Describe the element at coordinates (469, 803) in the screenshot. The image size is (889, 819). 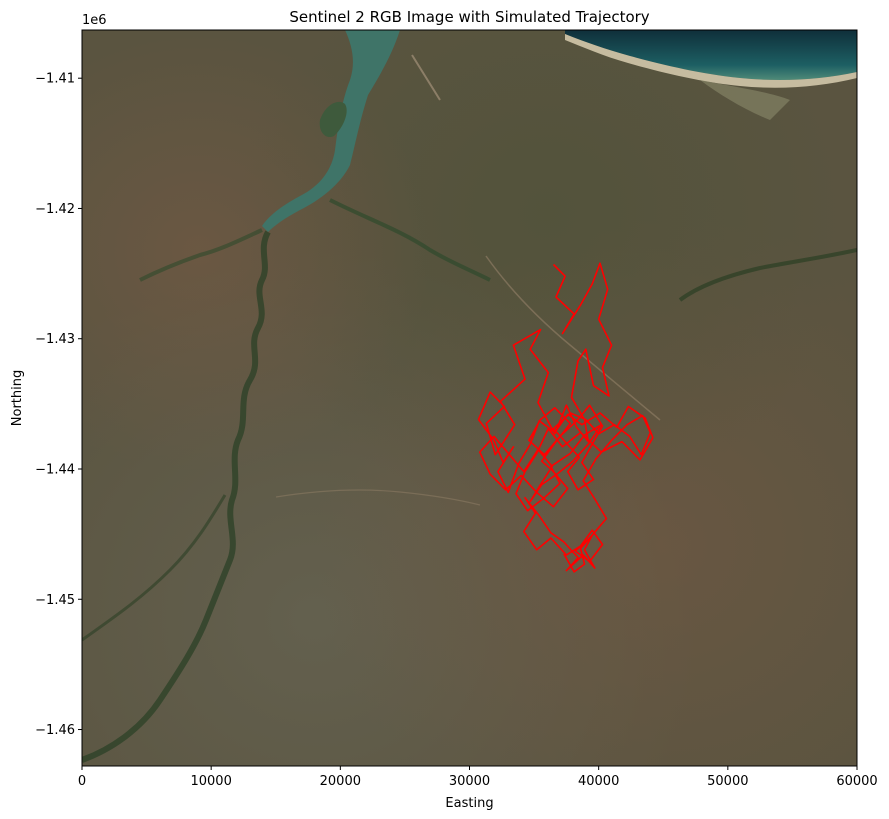
I see `x-axis-title: Easting` at that location.